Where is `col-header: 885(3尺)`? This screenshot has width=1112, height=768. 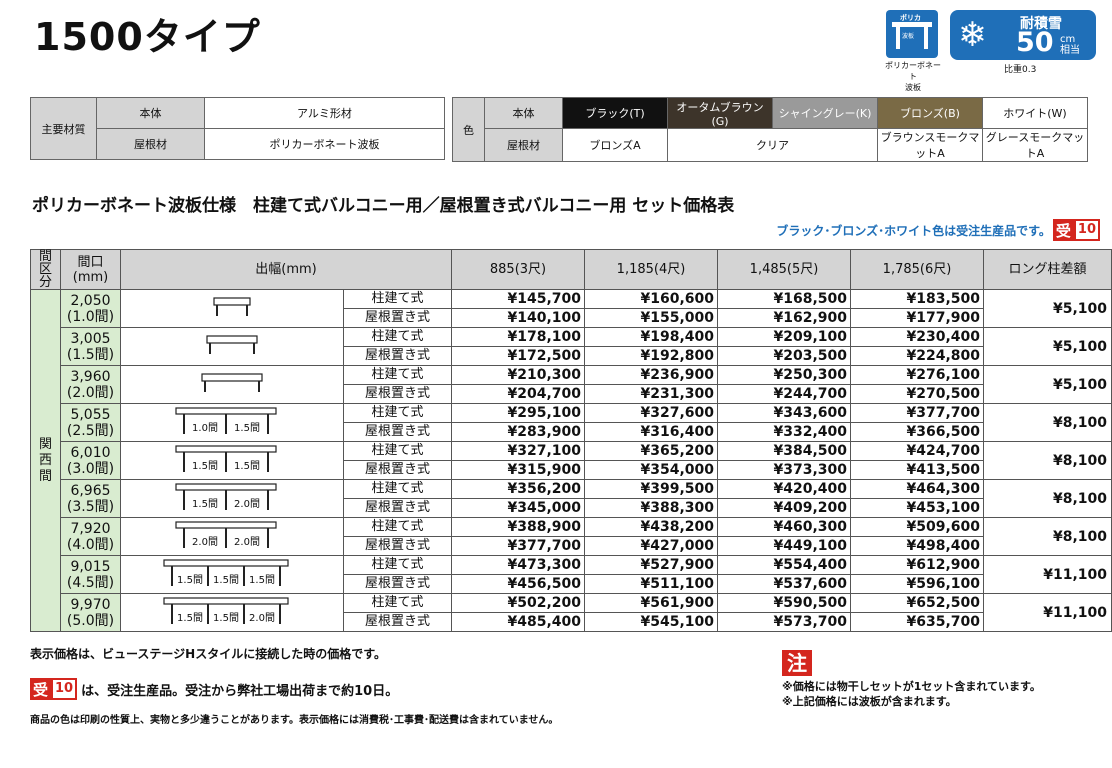
col-header: 885(3尺) is located at coordinates (518, 269).